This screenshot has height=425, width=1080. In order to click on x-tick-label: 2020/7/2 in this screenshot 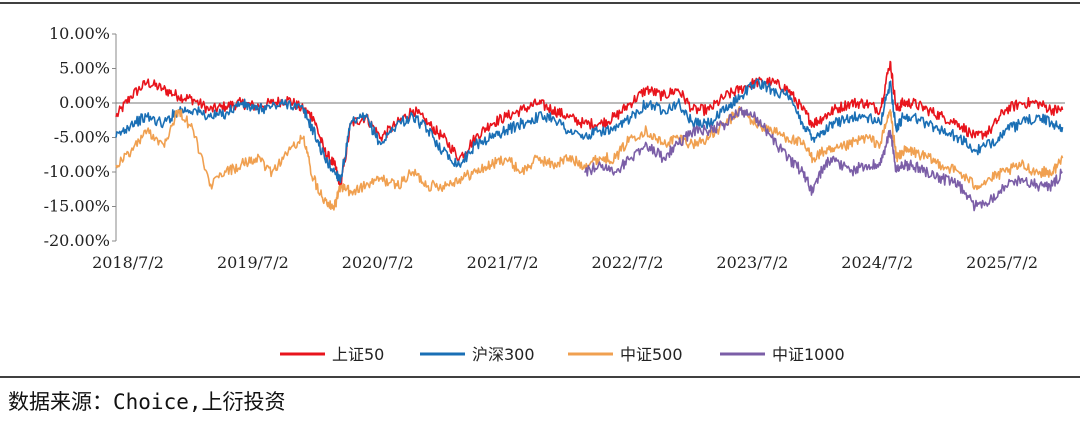, I will do `click(378, 262)`.